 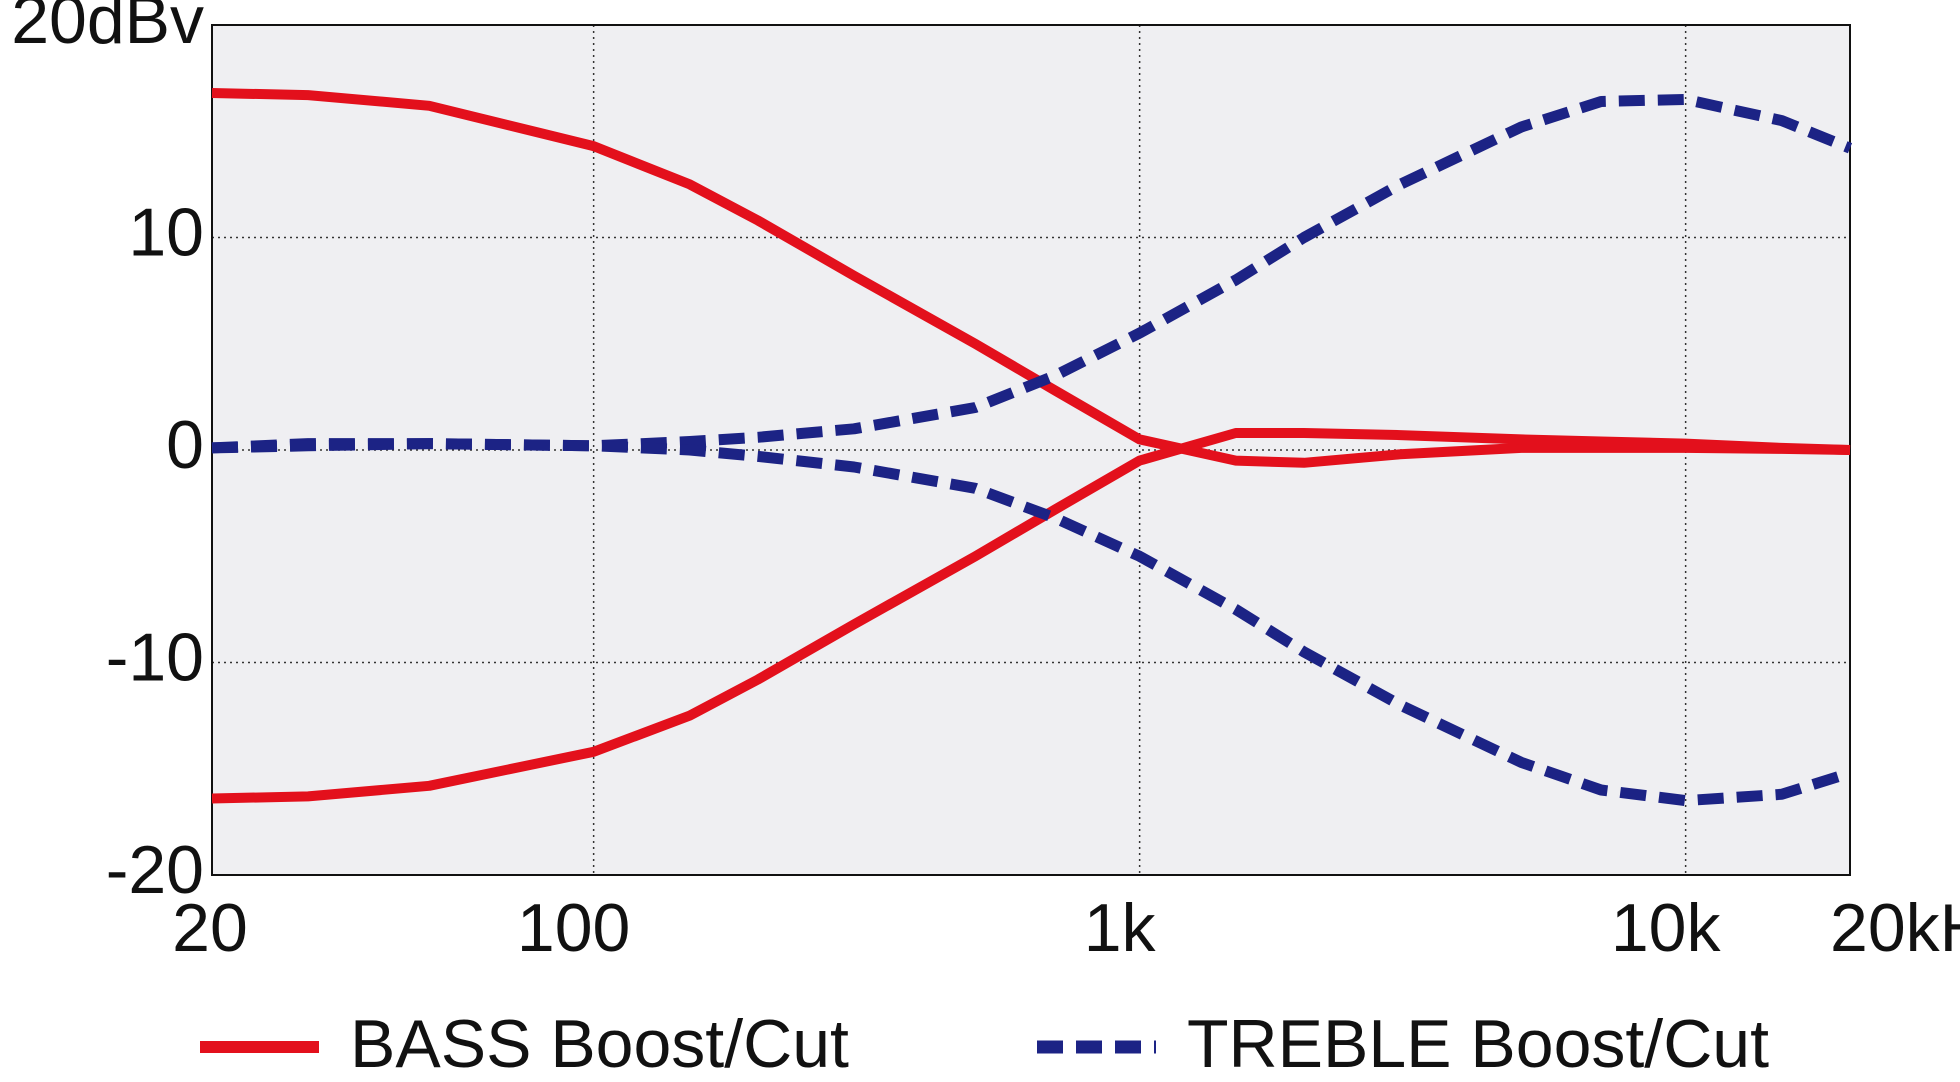 What do you see at coordinates (210, 928) in the screenshot?
I see `x-tick-label: 20` at bounding box center [210, 928].